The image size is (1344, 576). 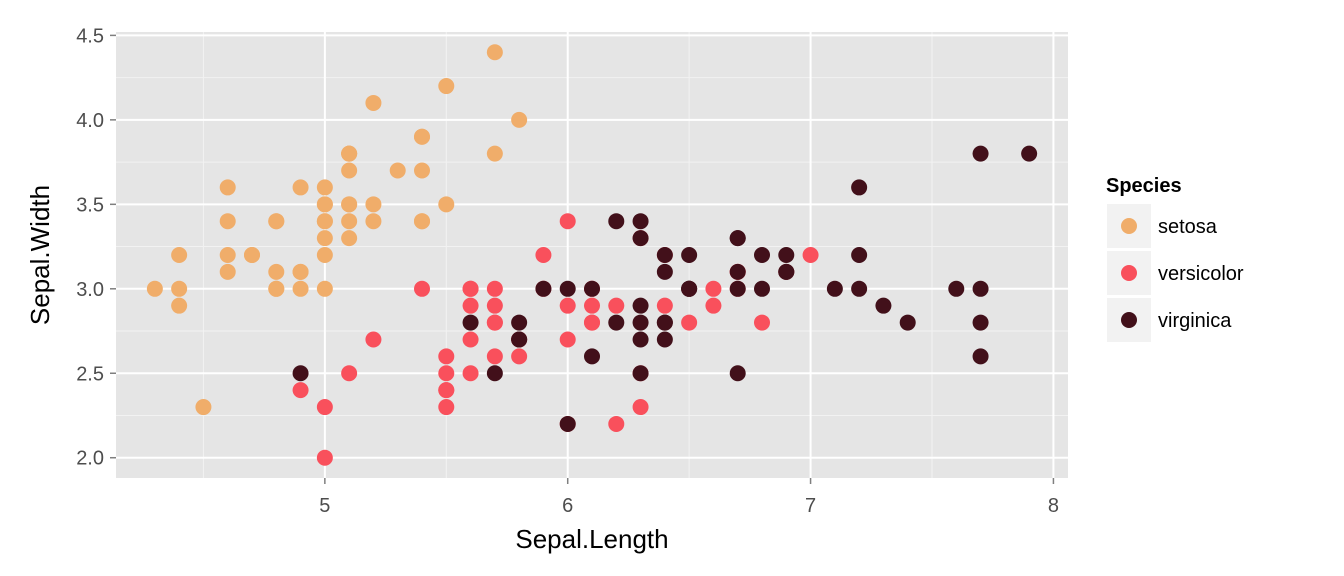 What do you see at coordinates (324, 506) in the screenshot?
I see `x-tick-label: 5` at bounding box center [324, 506].